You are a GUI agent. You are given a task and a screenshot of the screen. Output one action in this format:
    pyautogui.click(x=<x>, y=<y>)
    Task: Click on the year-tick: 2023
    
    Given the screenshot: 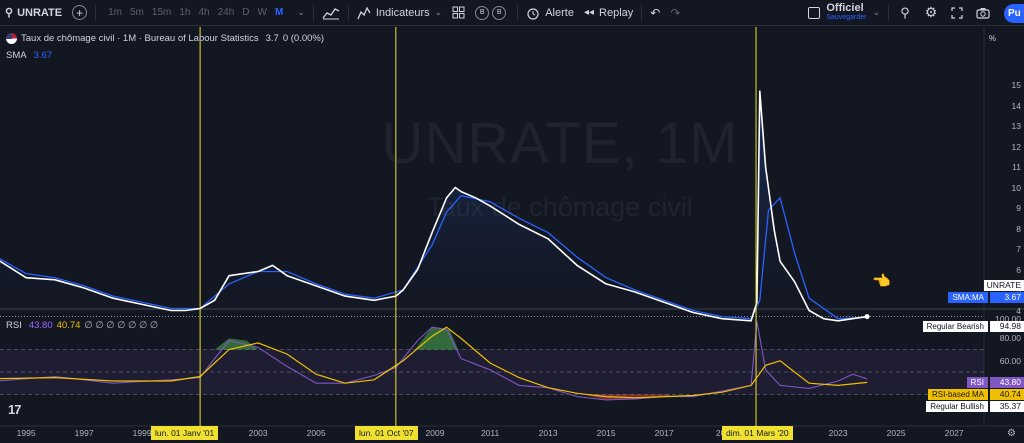 What is the action you would take?
    pyautogui.click(x=838, y=433)
    